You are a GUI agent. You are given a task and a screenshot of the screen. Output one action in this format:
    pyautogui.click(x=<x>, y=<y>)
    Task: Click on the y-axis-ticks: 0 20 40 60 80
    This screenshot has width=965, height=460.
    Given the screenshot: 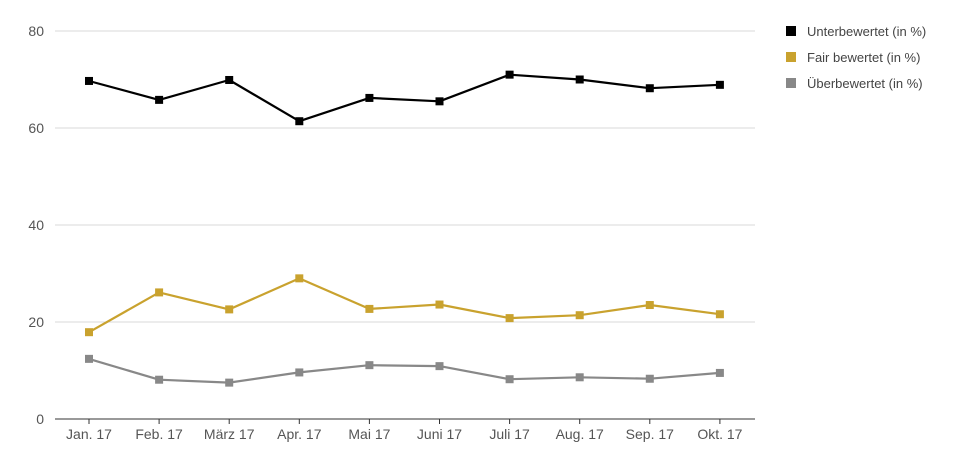 What is the action you would take?
    pyautogui.click(x=36, y=225)
    